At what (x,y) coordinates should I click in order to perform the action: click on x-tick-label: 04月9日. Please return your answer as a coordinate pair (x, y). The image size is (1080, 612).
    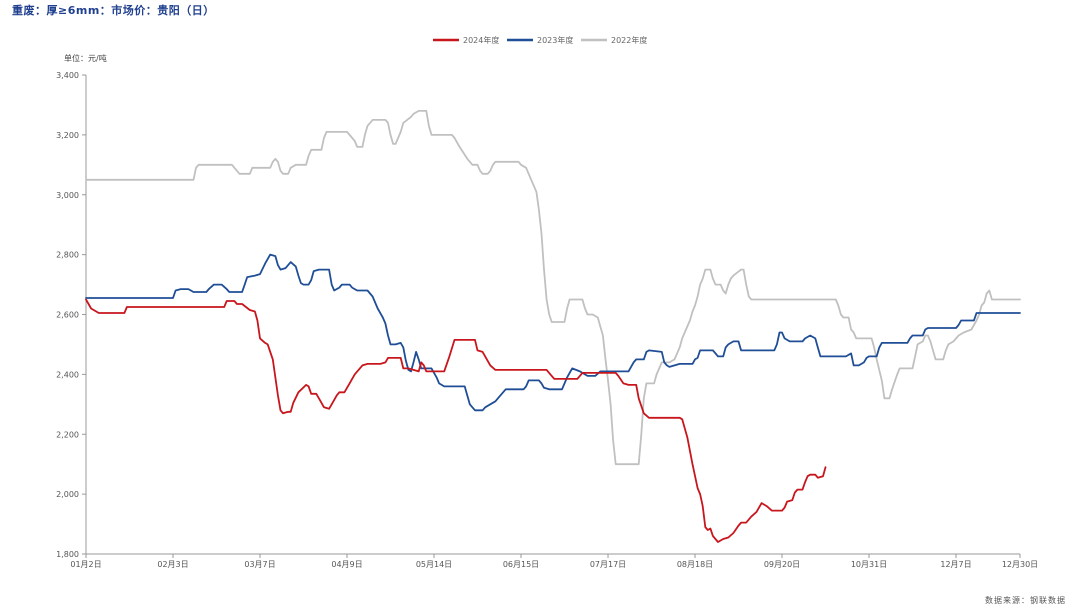
    Looking at the image, I should click on (346, 564).